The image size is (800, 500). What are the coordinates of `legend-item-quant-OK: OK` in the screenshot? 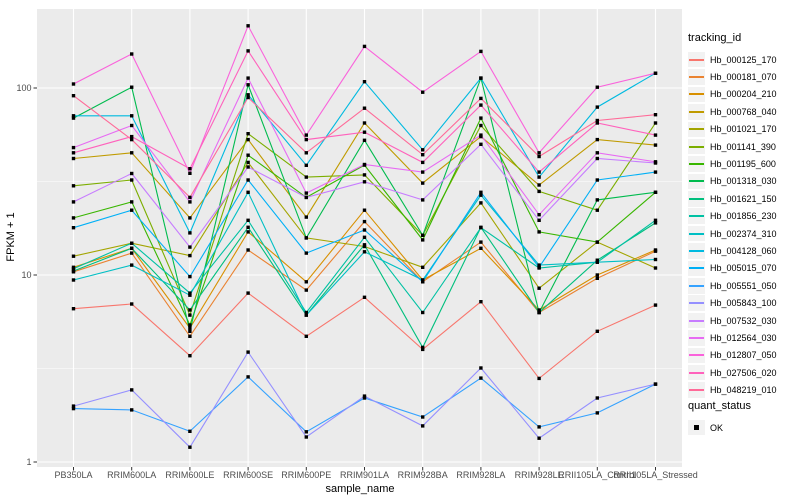 It's located at (719, 427).